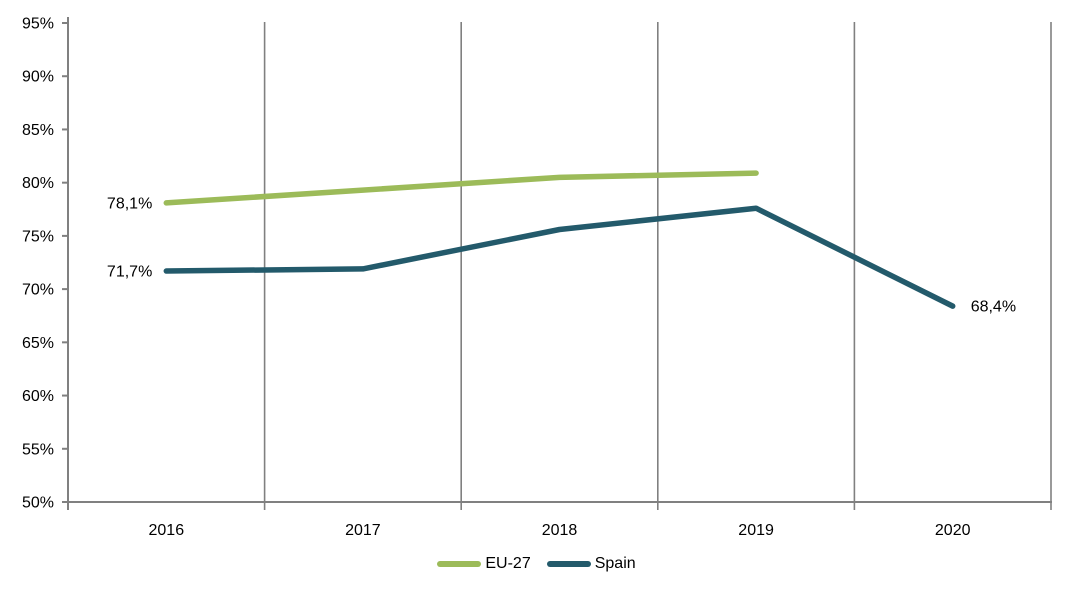 The height and width of the screenshot is (606, 1073). Describe the element at coordinates (953, 530) in the screenshot. I see `x-axis-tick-label: 2020` at that location.